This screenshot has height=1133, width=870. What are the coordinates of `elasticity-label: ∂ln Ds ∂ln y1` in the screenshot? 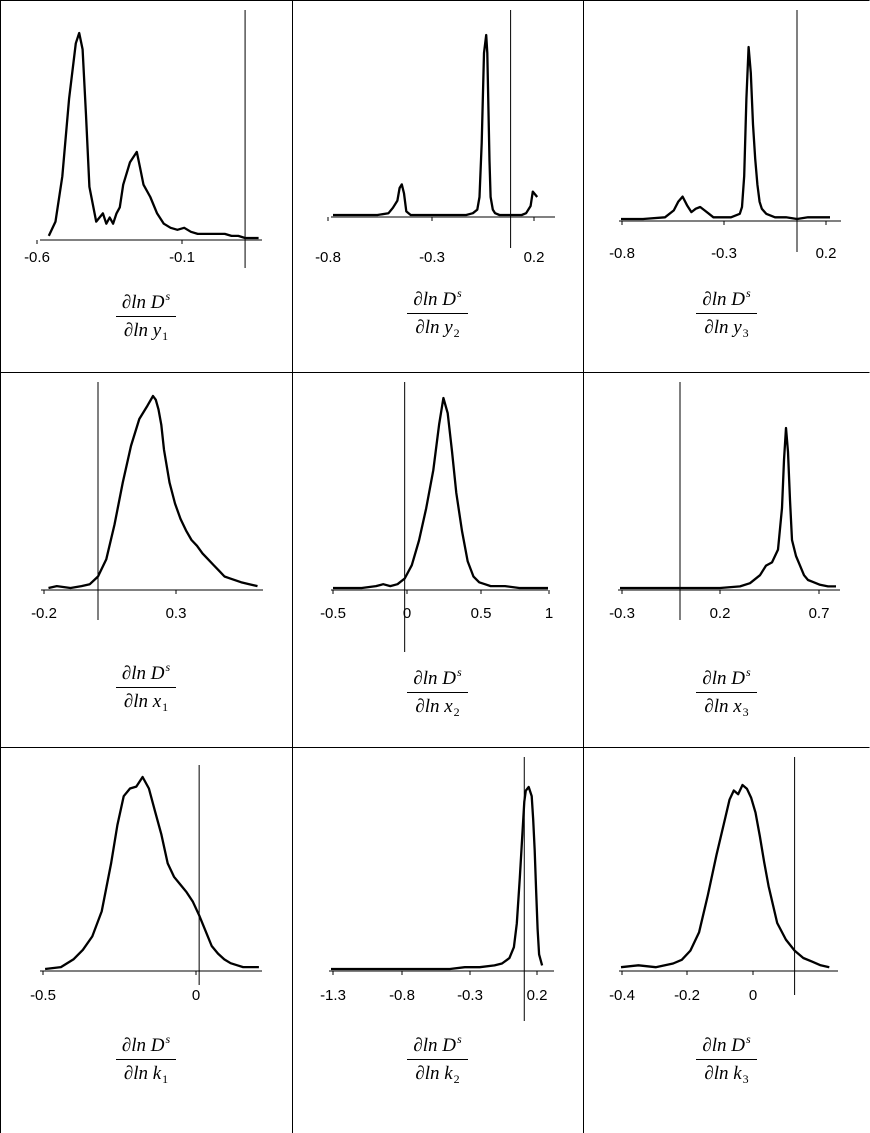 It's located at (146, 316).